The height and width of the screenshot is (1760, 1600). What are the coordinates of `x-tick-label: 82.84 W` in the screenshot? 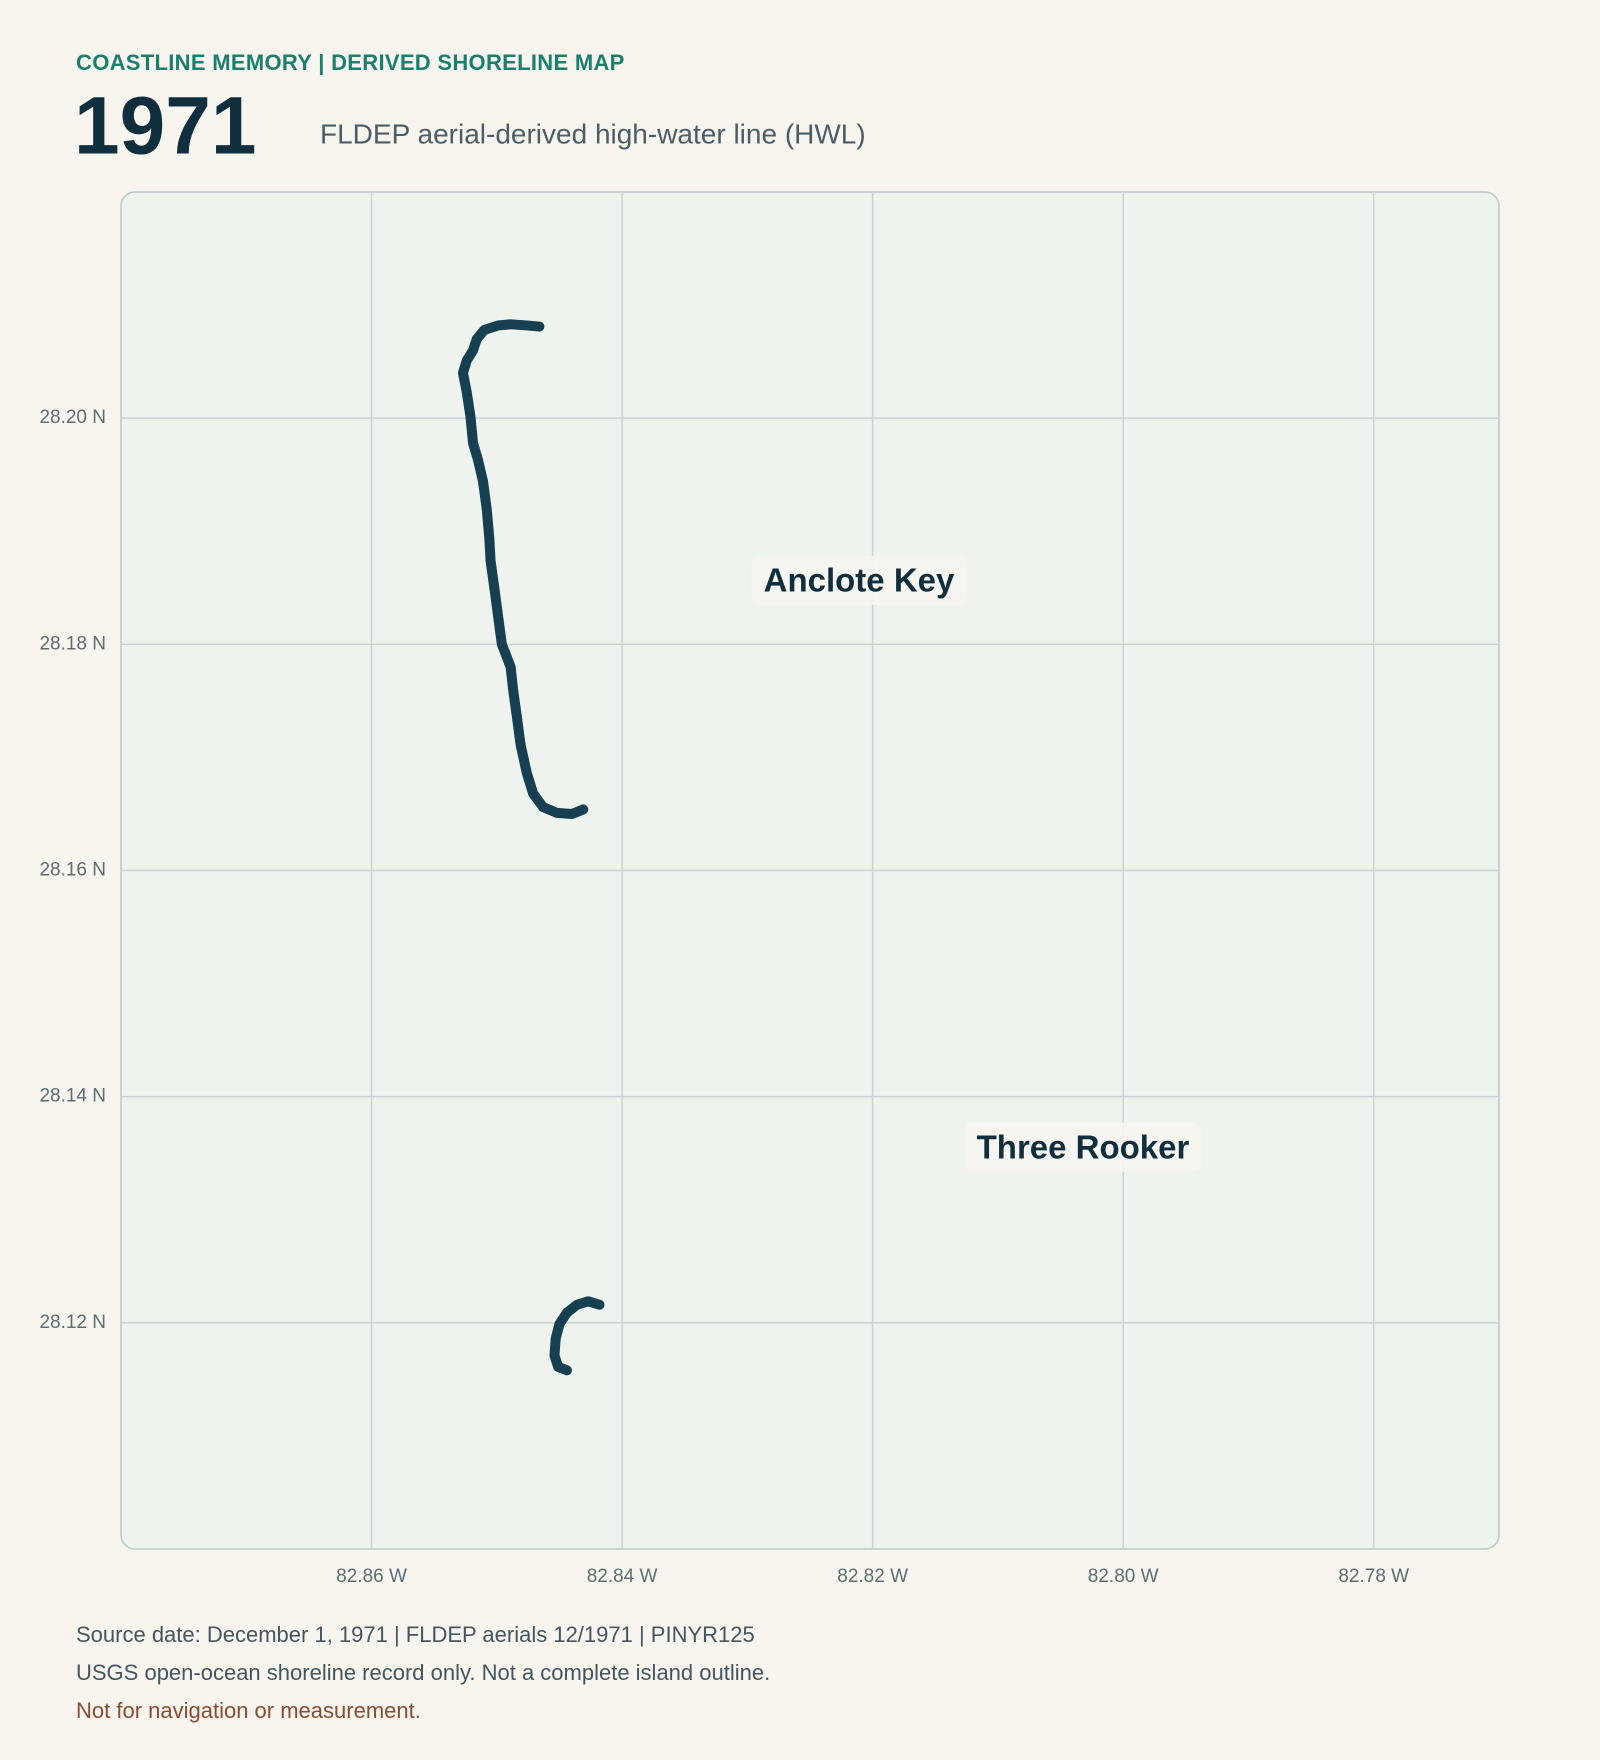 It's located at (622, 1576).